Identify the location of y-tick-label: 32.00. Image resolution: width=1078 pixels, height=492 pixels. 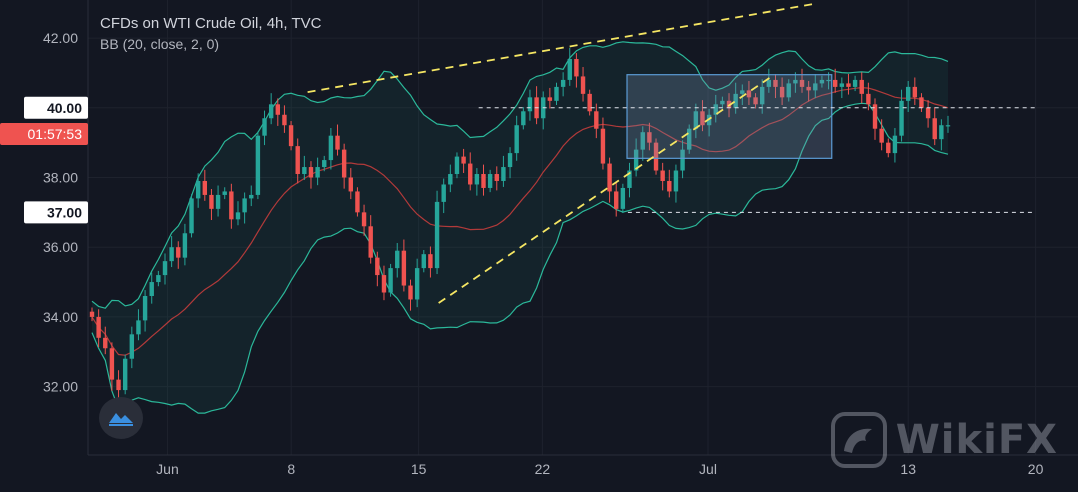
(60, 387).